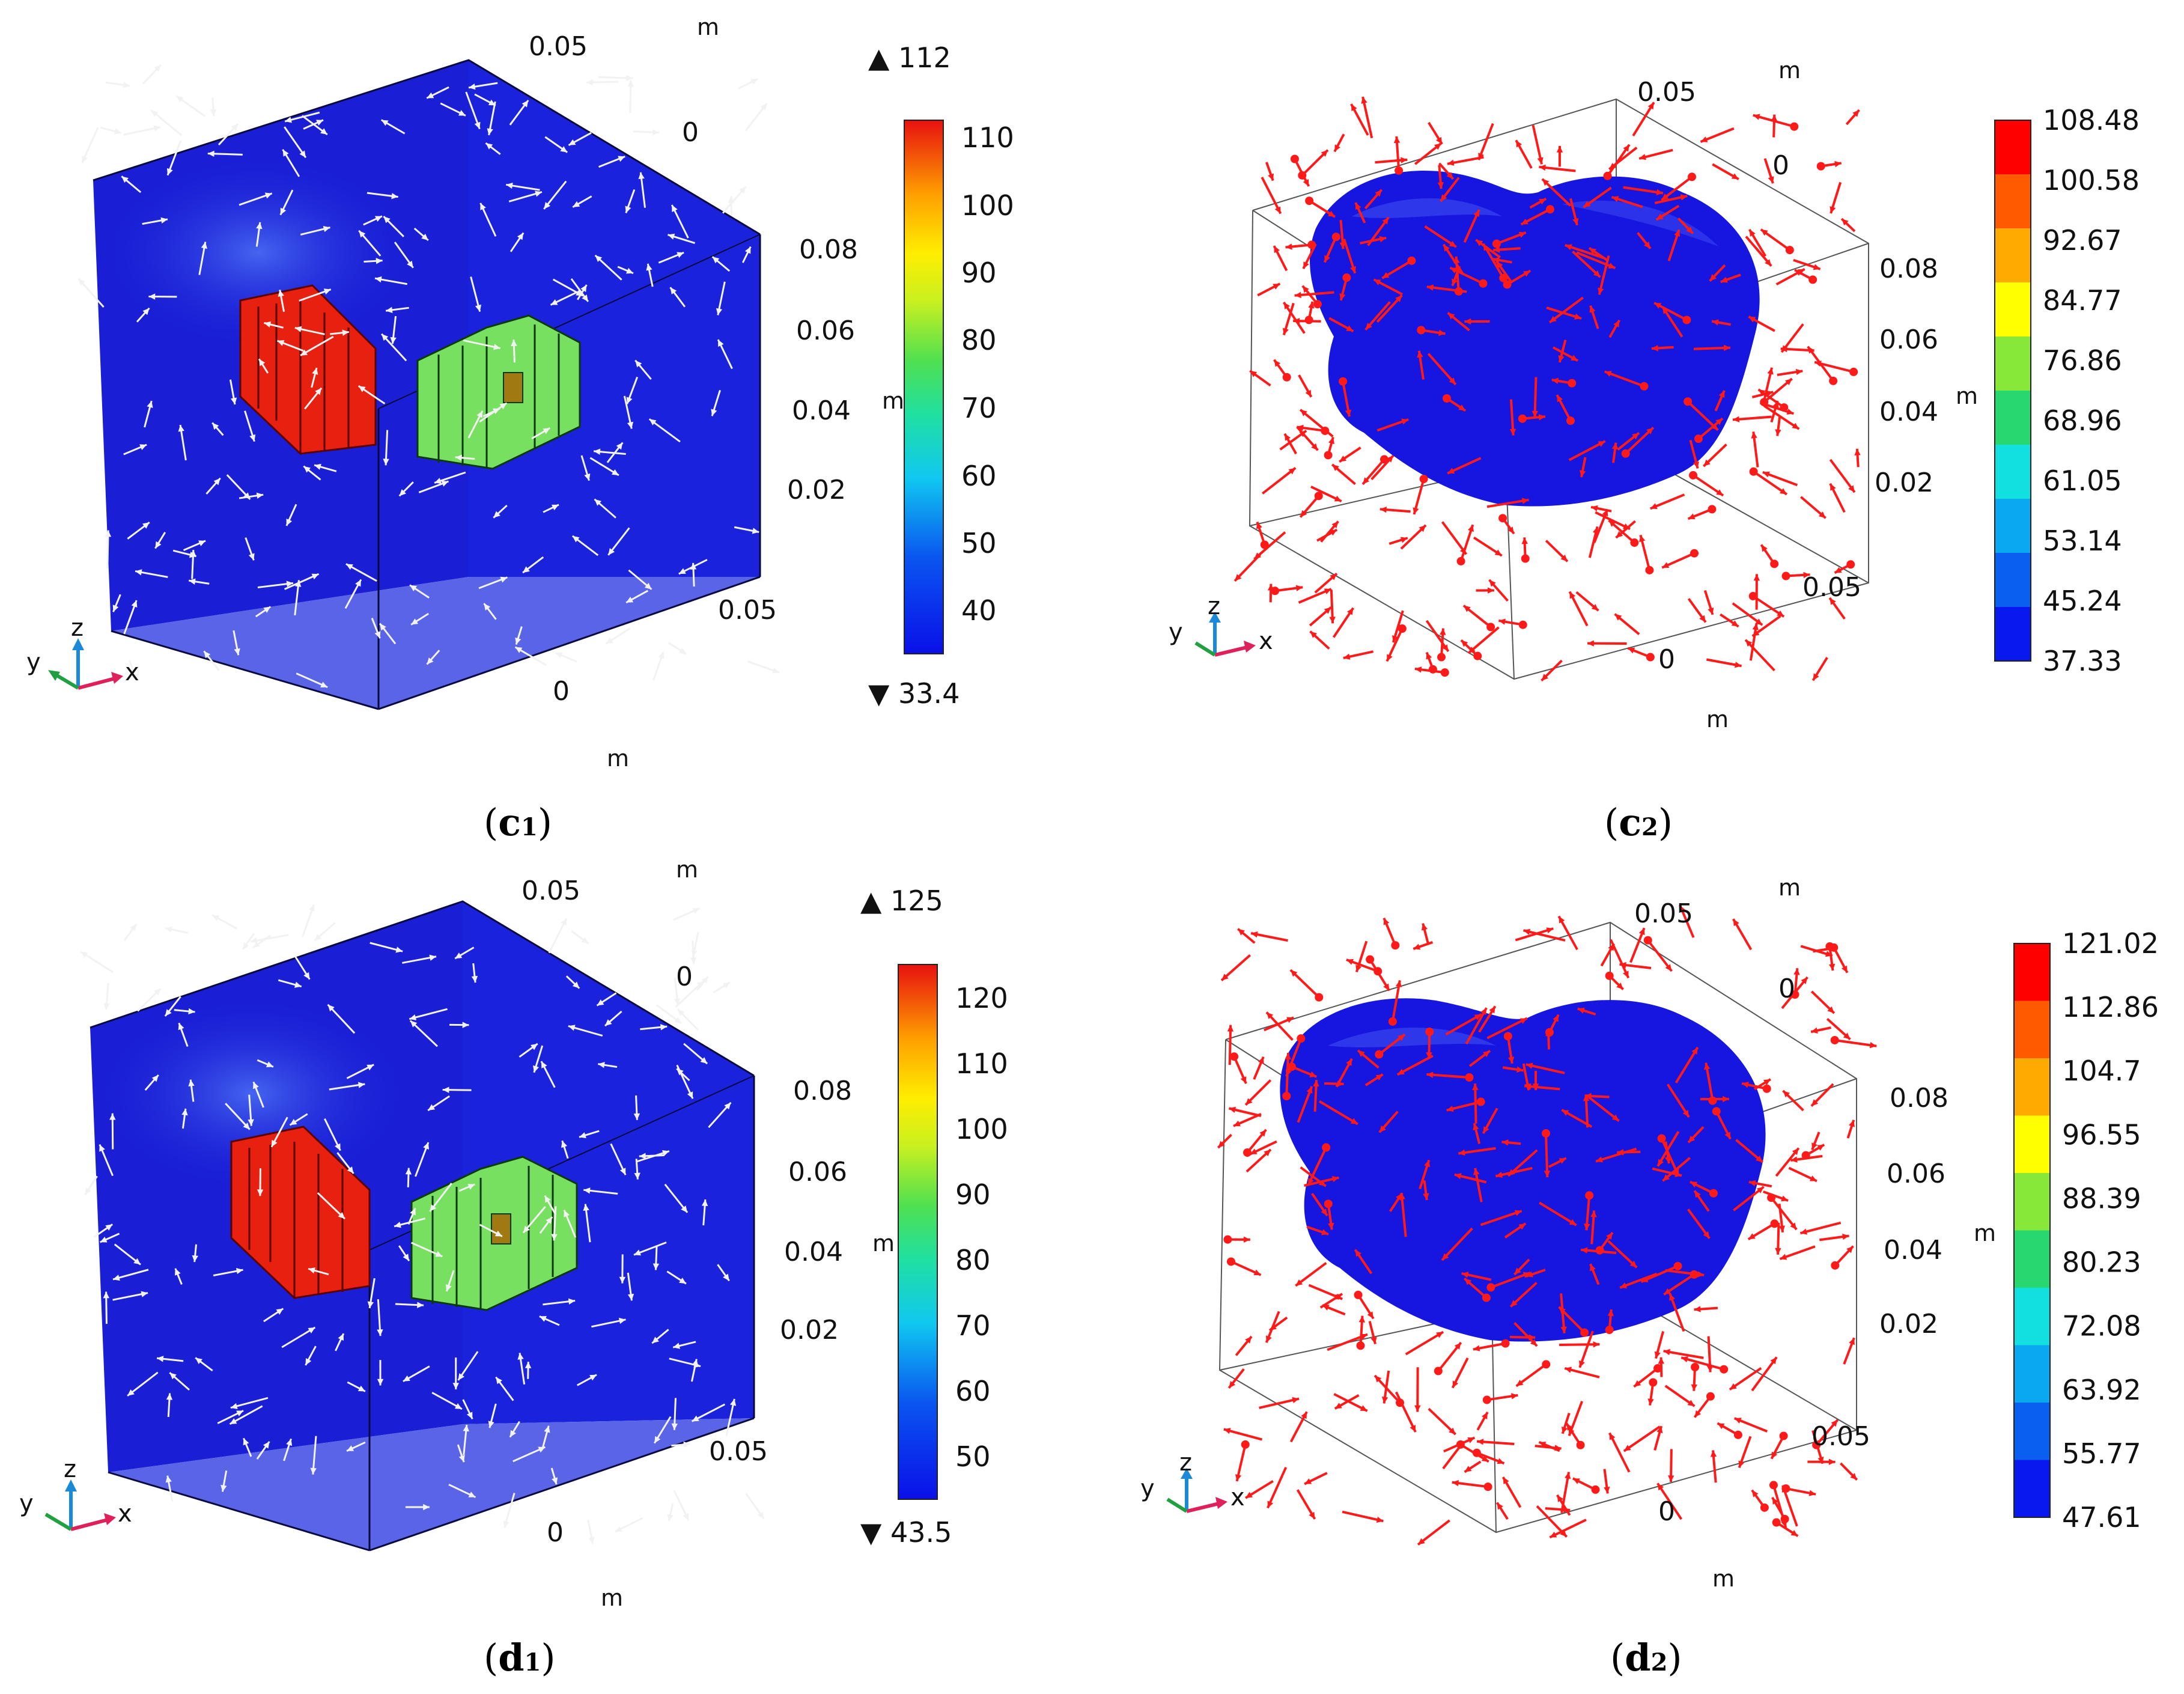 The width and height of the screenshot is (2184, 1694). Describe the element at coordinates (1646, 1658) in the screenshot. I see `panel-caption: (d2)` at that location.